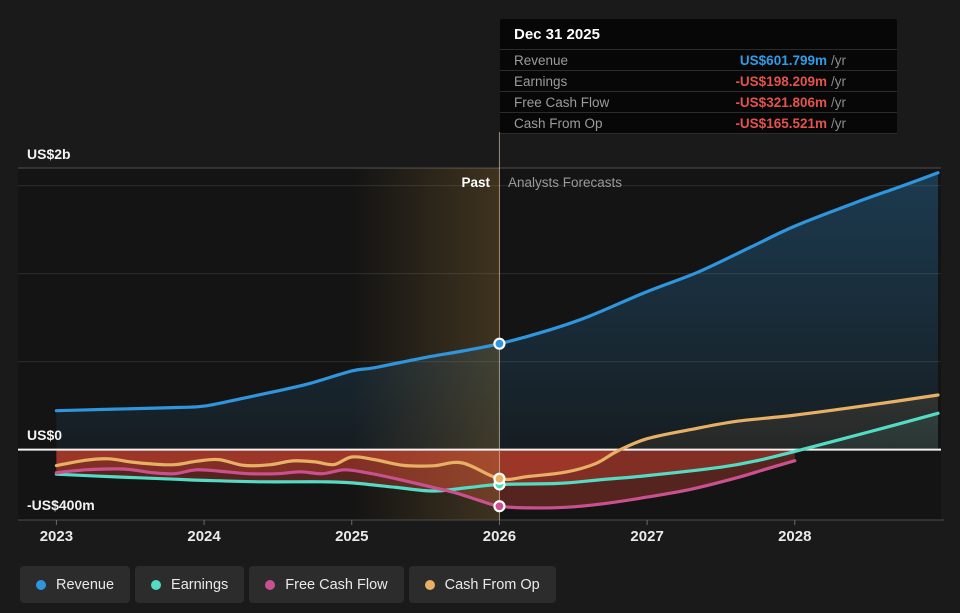 The height and width of the screenshot is (613, 960). Describe the element at coordinates (783, 60) in the screenshot. I see `tooltip-row-value: US$601.799m` at that location.